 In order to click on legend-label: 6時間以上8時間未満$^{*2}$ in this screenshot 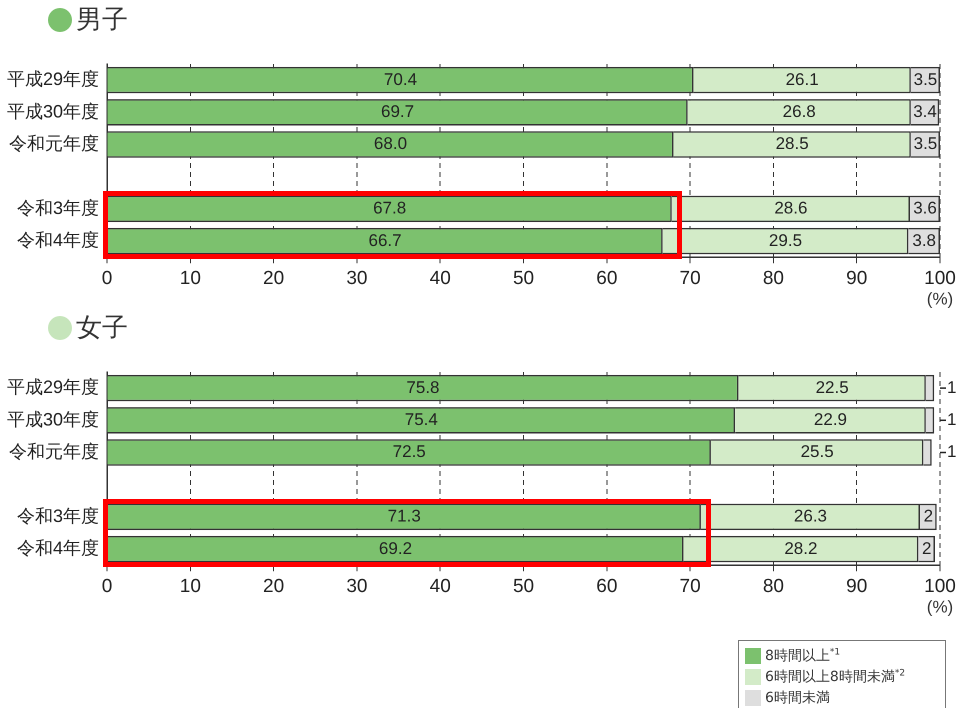, I will do `click(835, 677)`.